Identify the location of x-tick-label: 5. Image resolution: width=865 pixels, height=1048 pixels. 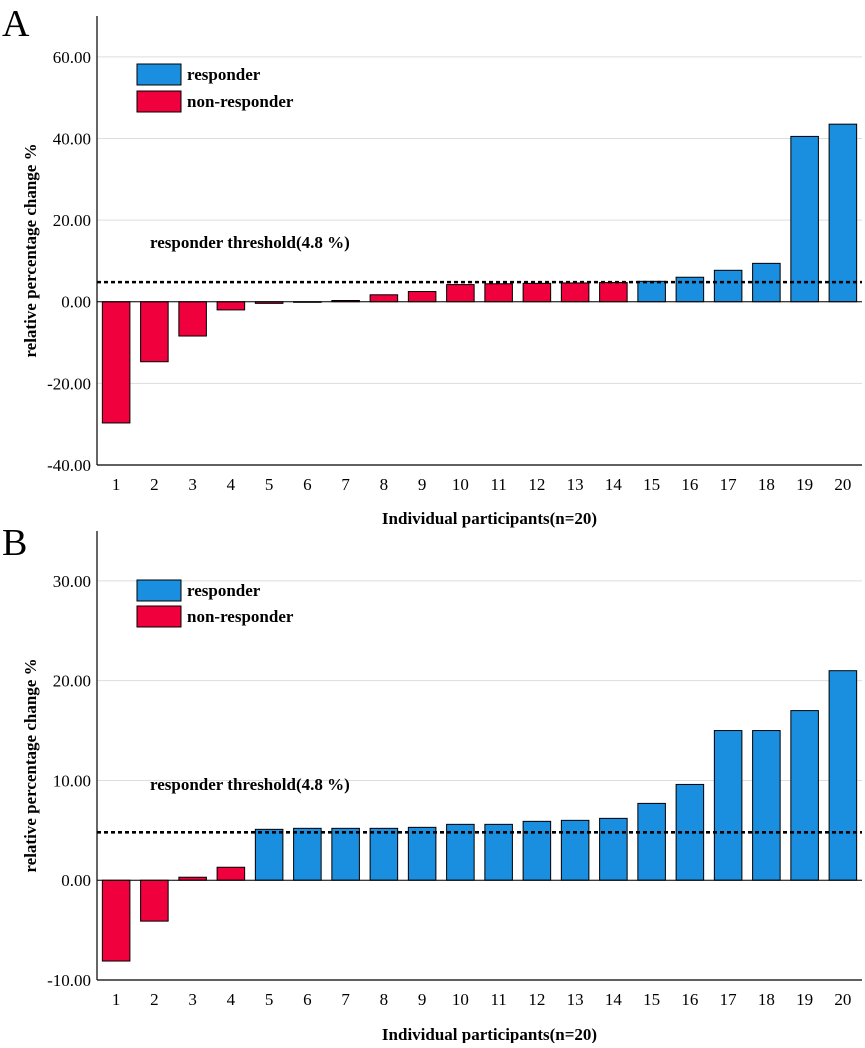
(269, 484).